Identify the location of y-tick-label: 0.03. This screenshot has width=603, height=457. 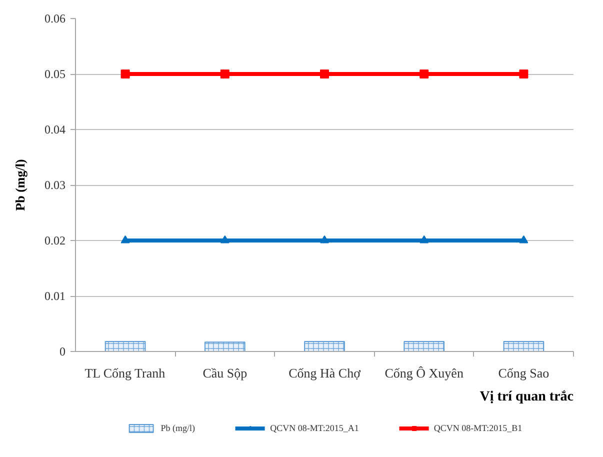
(55, 185).